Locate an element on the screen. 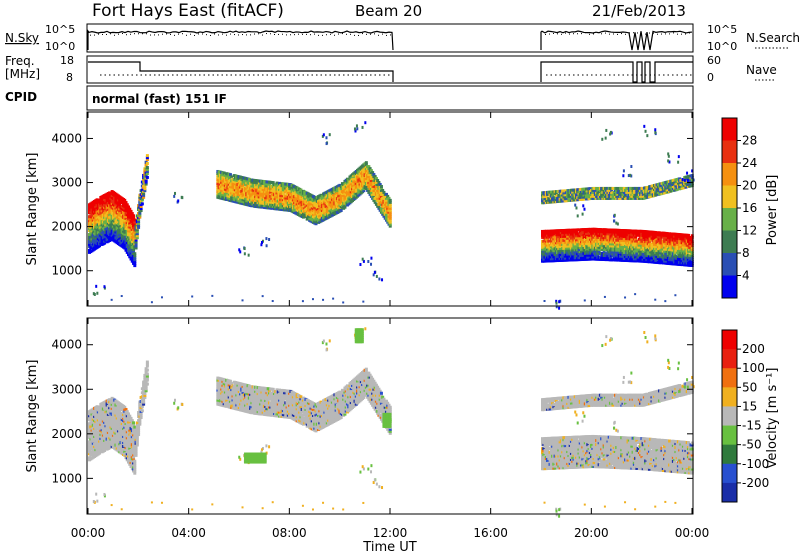 The image size is (800, 554). date-label: 21/Feb/2013 is located at coordinates (639, 11).